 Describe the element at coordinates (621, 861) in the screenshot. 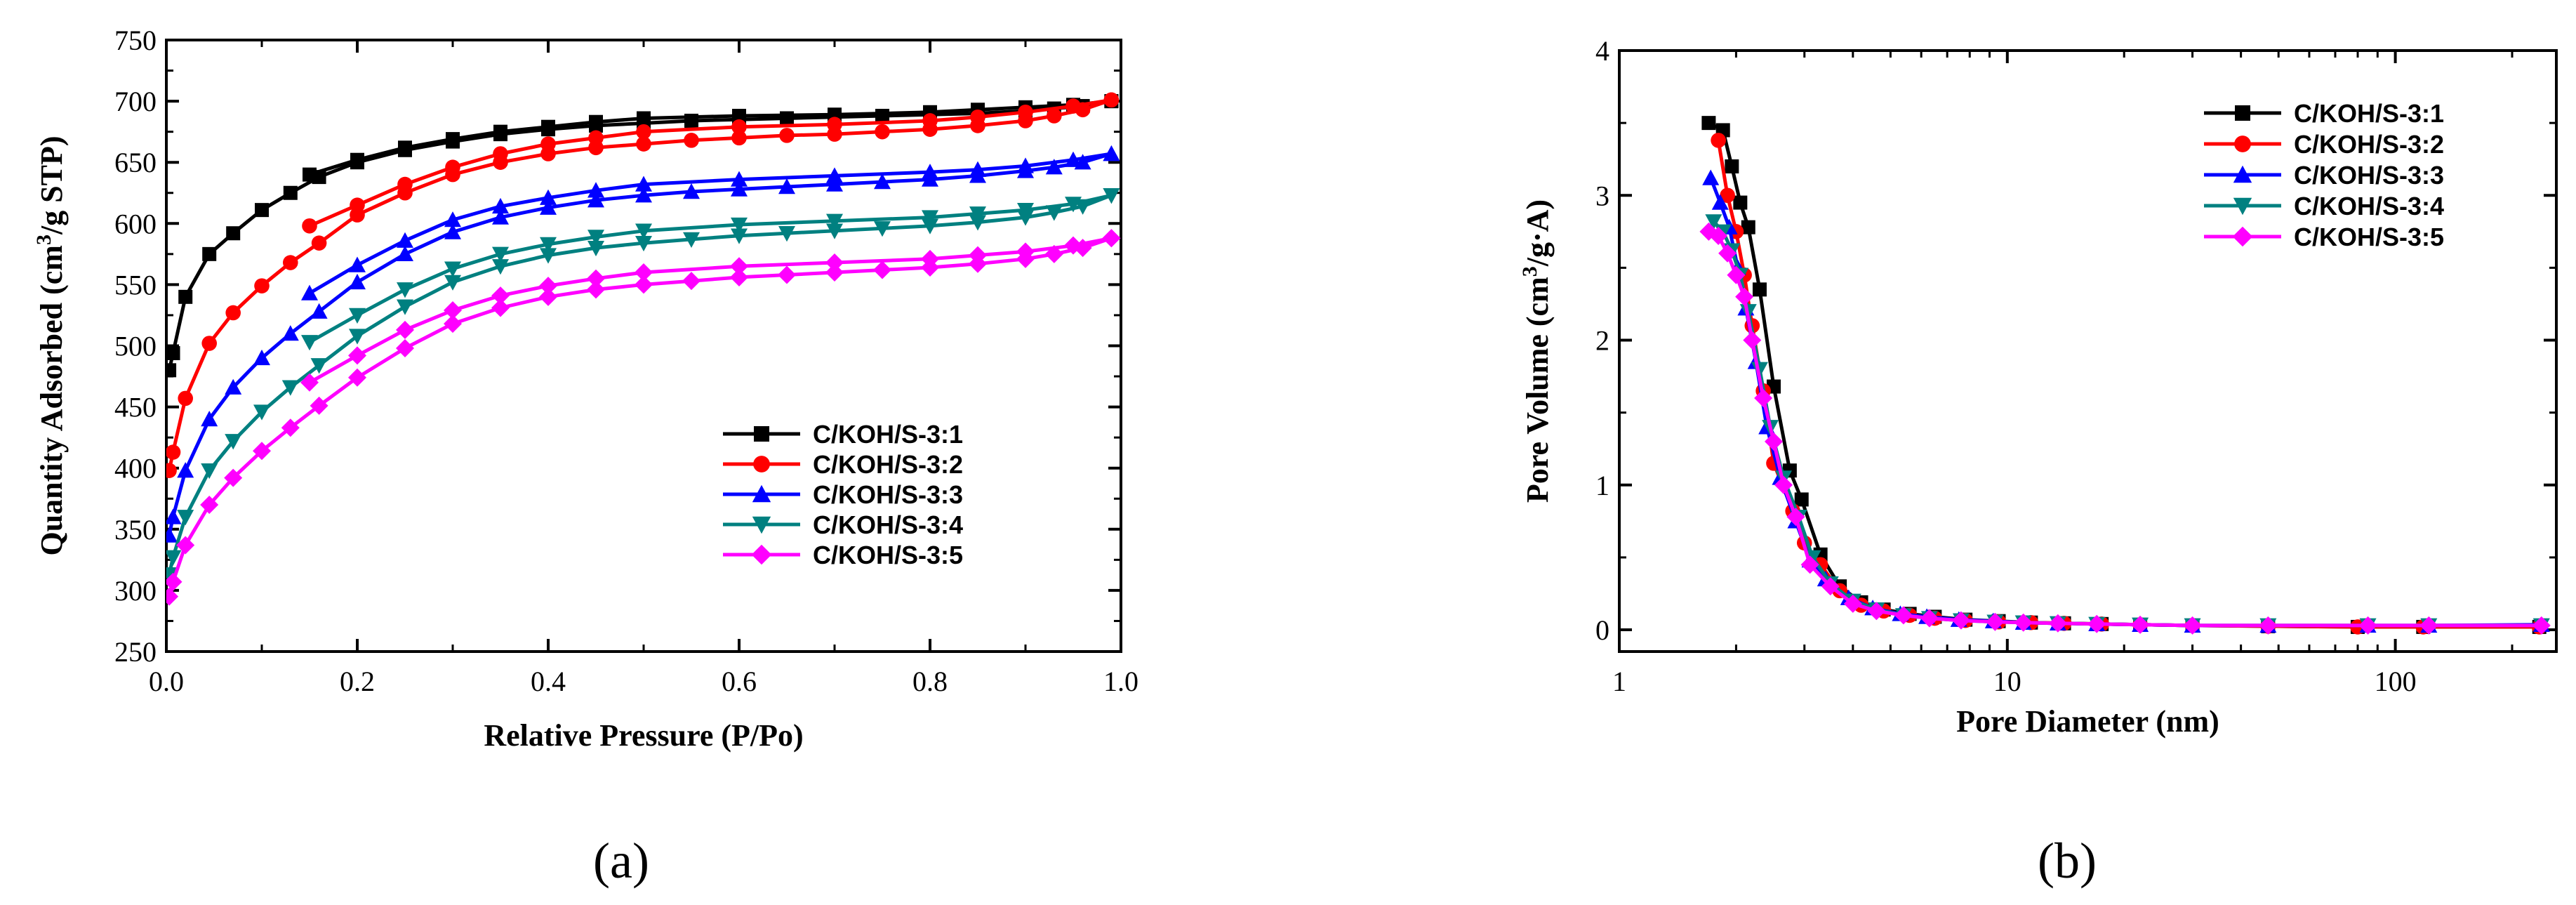

I see `panel-label: (a)` at that location.